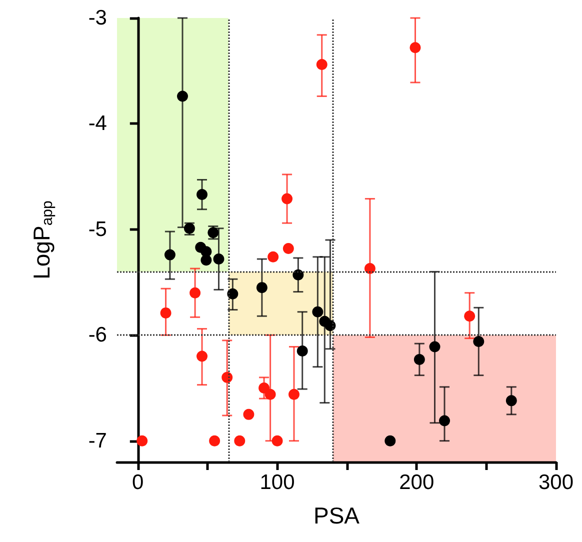 This screenshot has height=542, width=582. Describe the element at coordinates (277, 482) in the screenshot. I see `x-tick-label: 100` at that location.